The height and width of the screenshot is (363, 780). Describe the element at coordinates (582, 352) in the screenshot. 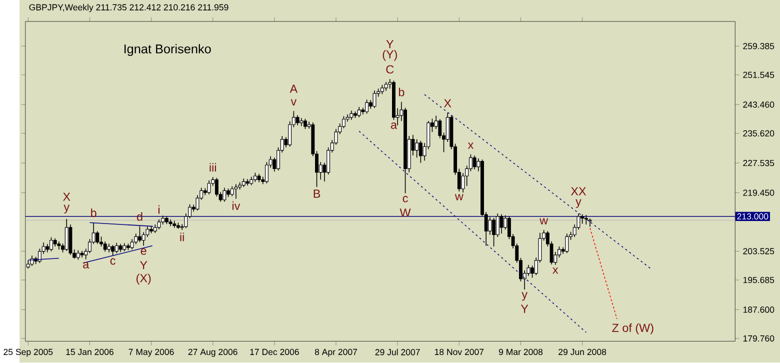

I see `x-tick-label: 29 Jun 2008` at that location.